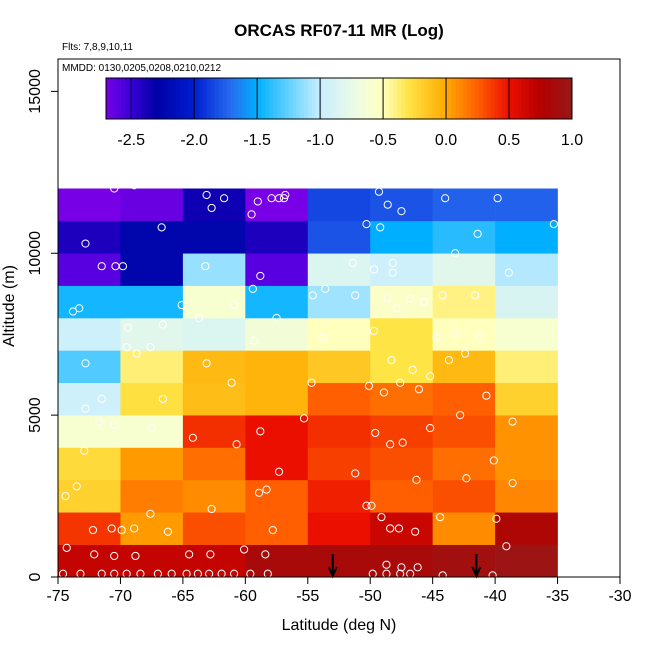  Describe the element at coordinates (339, 98) in the screenshot. I see `colorbar` at that location.